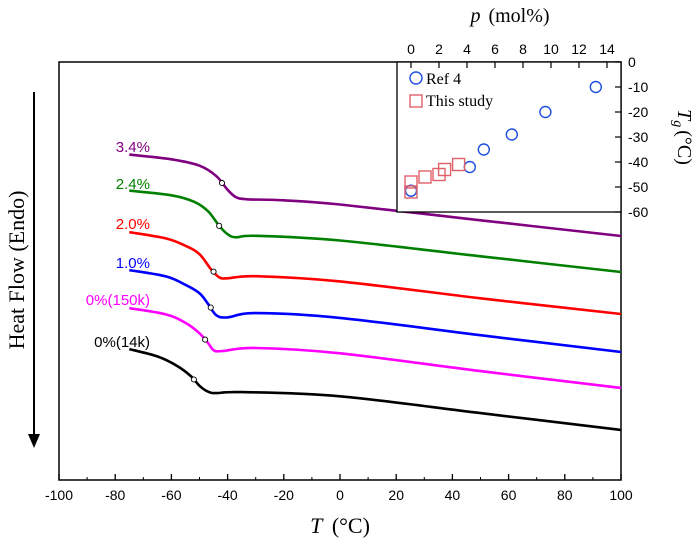 The width and height of the screenshot is (700, 545). Describe the element at coordinates (340, 495) in the screenshot. I see `main-x-tick-label: 0` at that location.